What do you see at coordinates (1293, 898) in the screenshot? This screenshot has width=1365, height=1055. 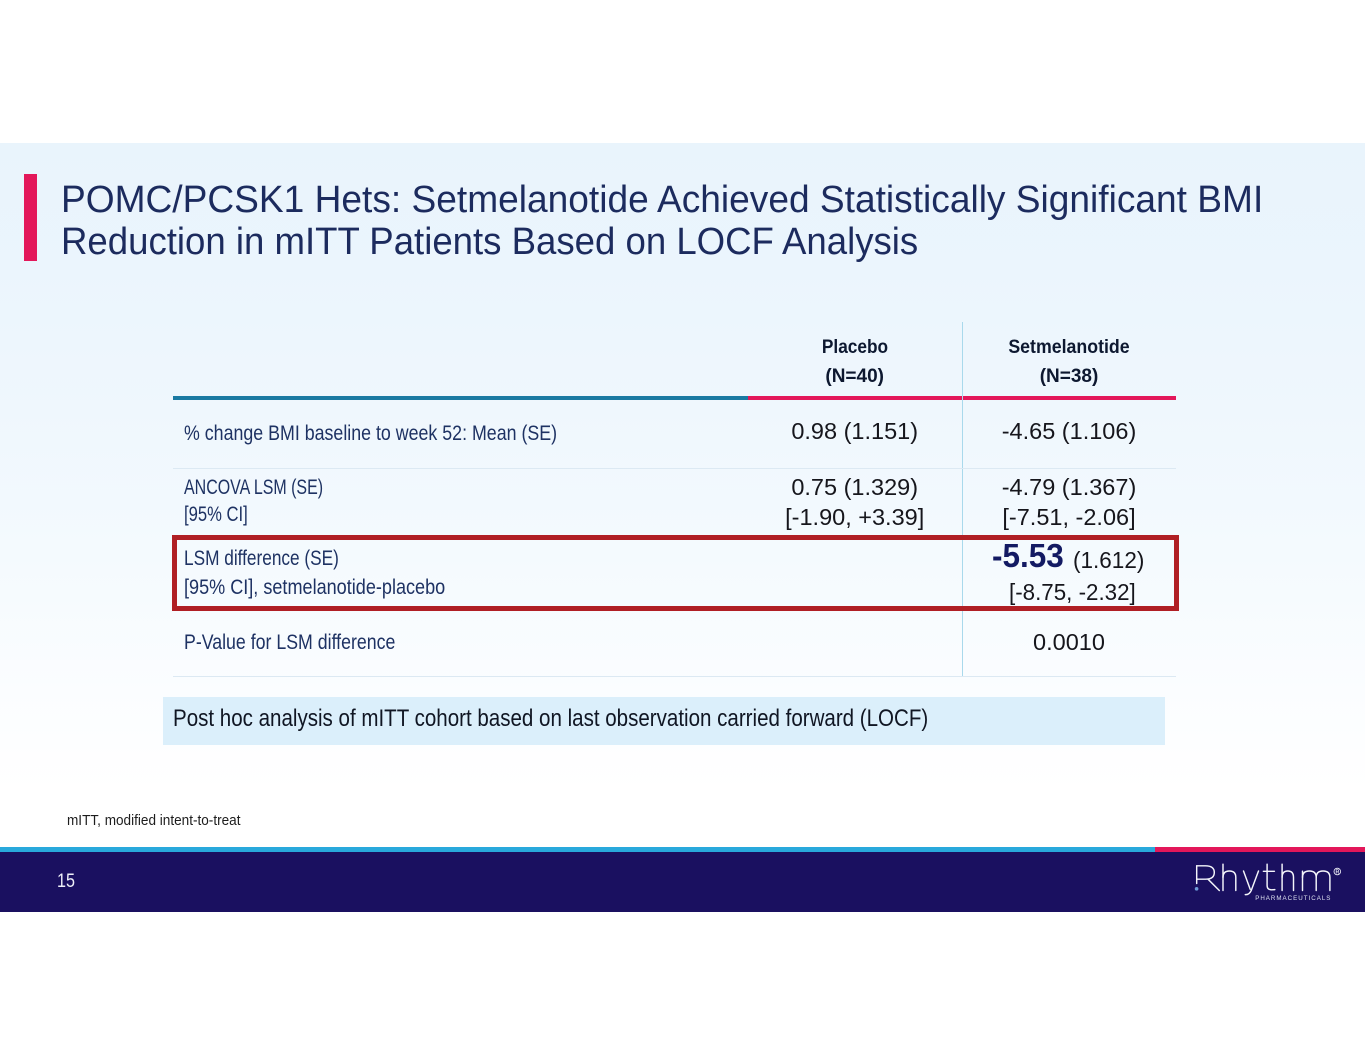 I see `svg-text: PHARMACEUTICALS` at bounding box center [1293, 898].